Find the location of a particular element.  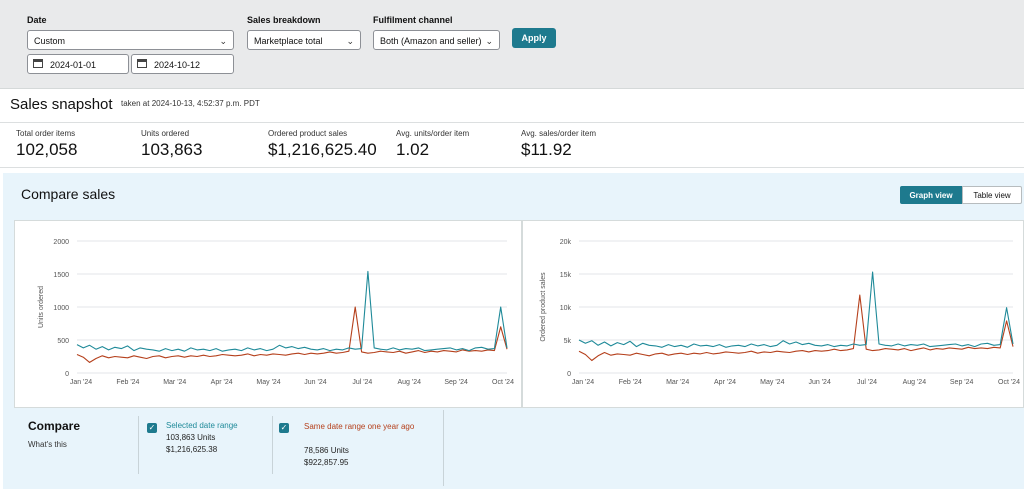

compare-section-title: Compare is located at coordinates (54, 426).